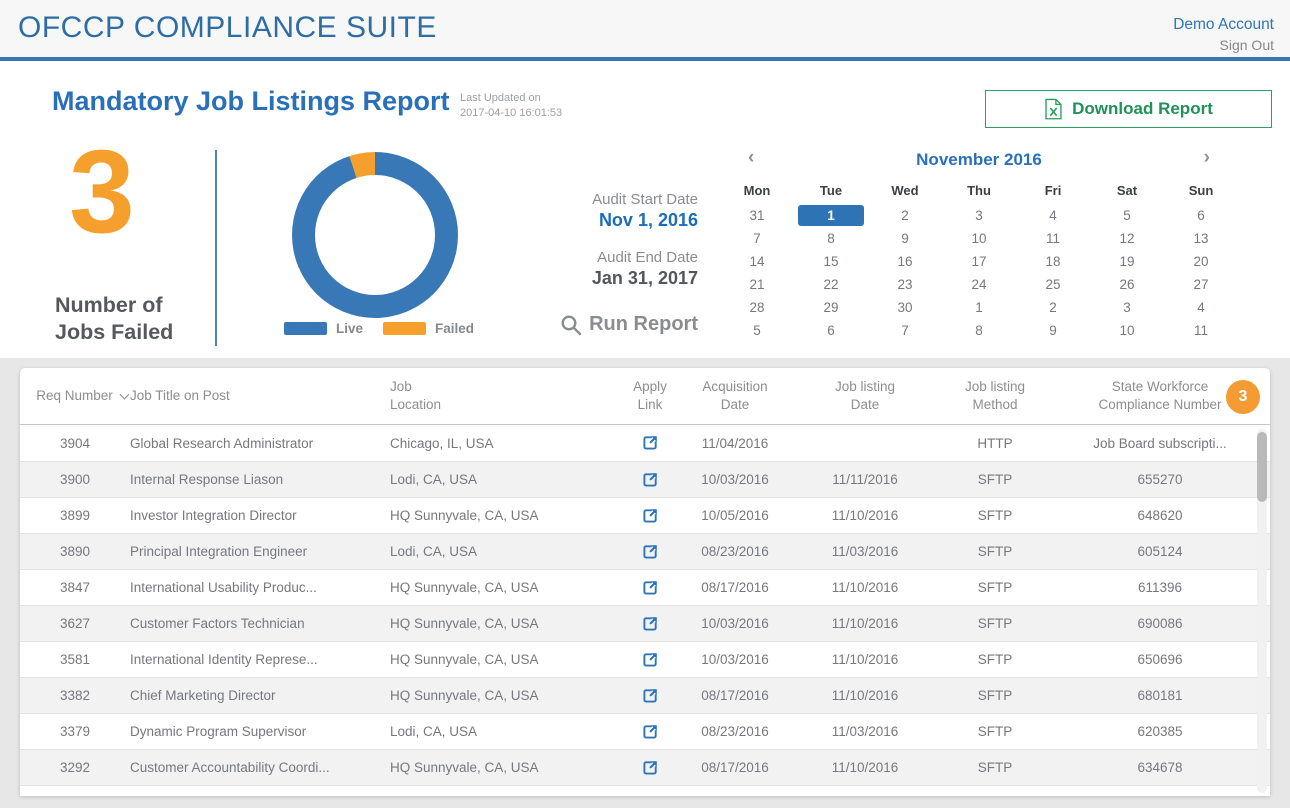 This screenshot has height=808, width=1290. I want to click on calendar-day: 15, so click(831, 261).